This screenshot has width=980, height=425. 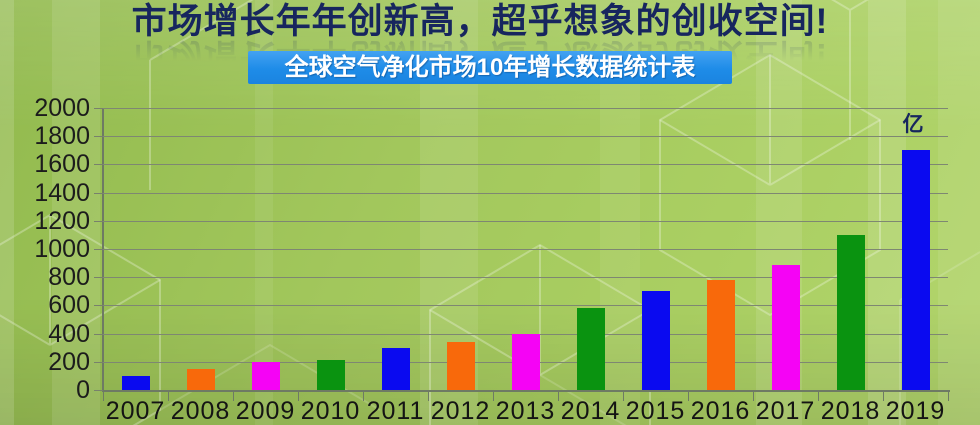 I want to click on x-axis-label-2012: 2012, so click(x=460, y=411).